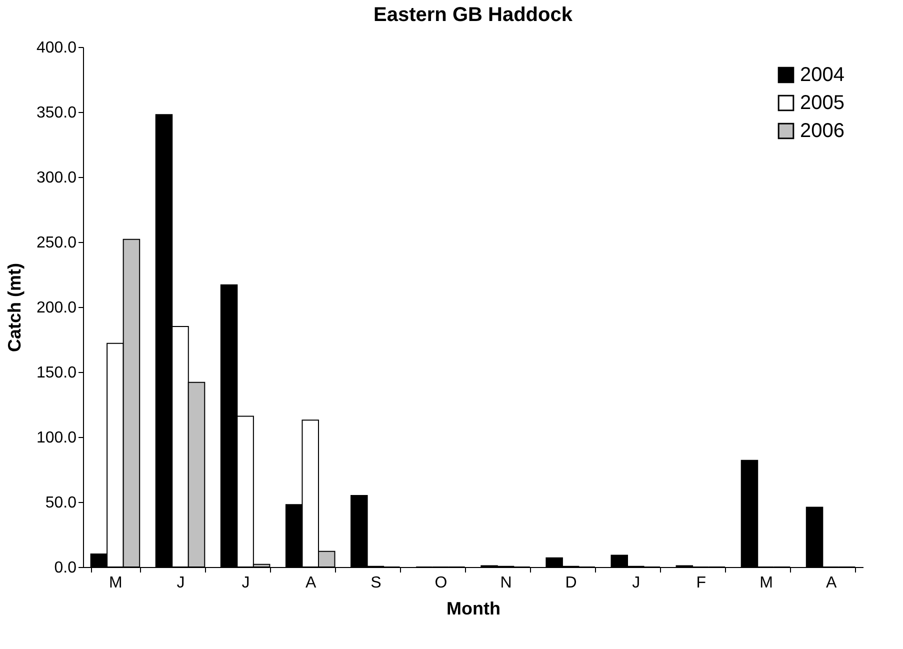 The width and height of the screenshot is (903, 649). Describe the element at coordinates (56, 48) in the screenshot. I see `y-tick-label: 400.0` at that location.